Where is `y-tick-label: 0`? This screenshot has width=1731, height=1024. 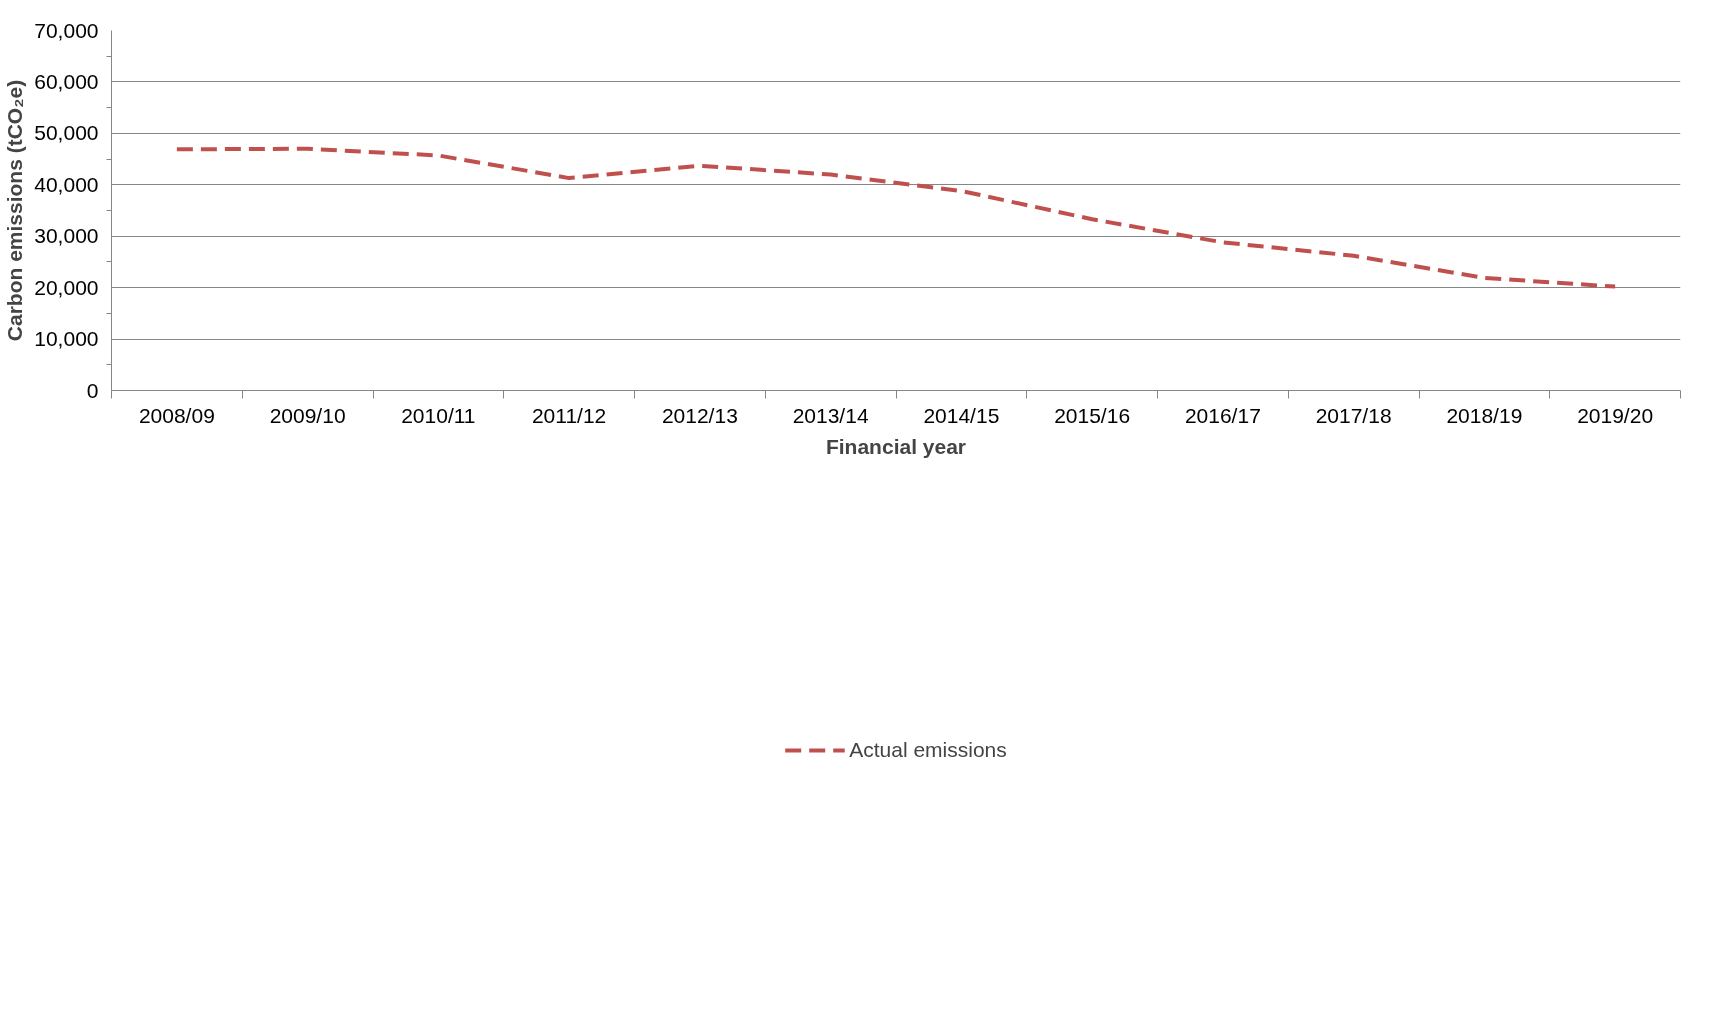
y-tick-label: 0 is located at coordinates (92, 390).